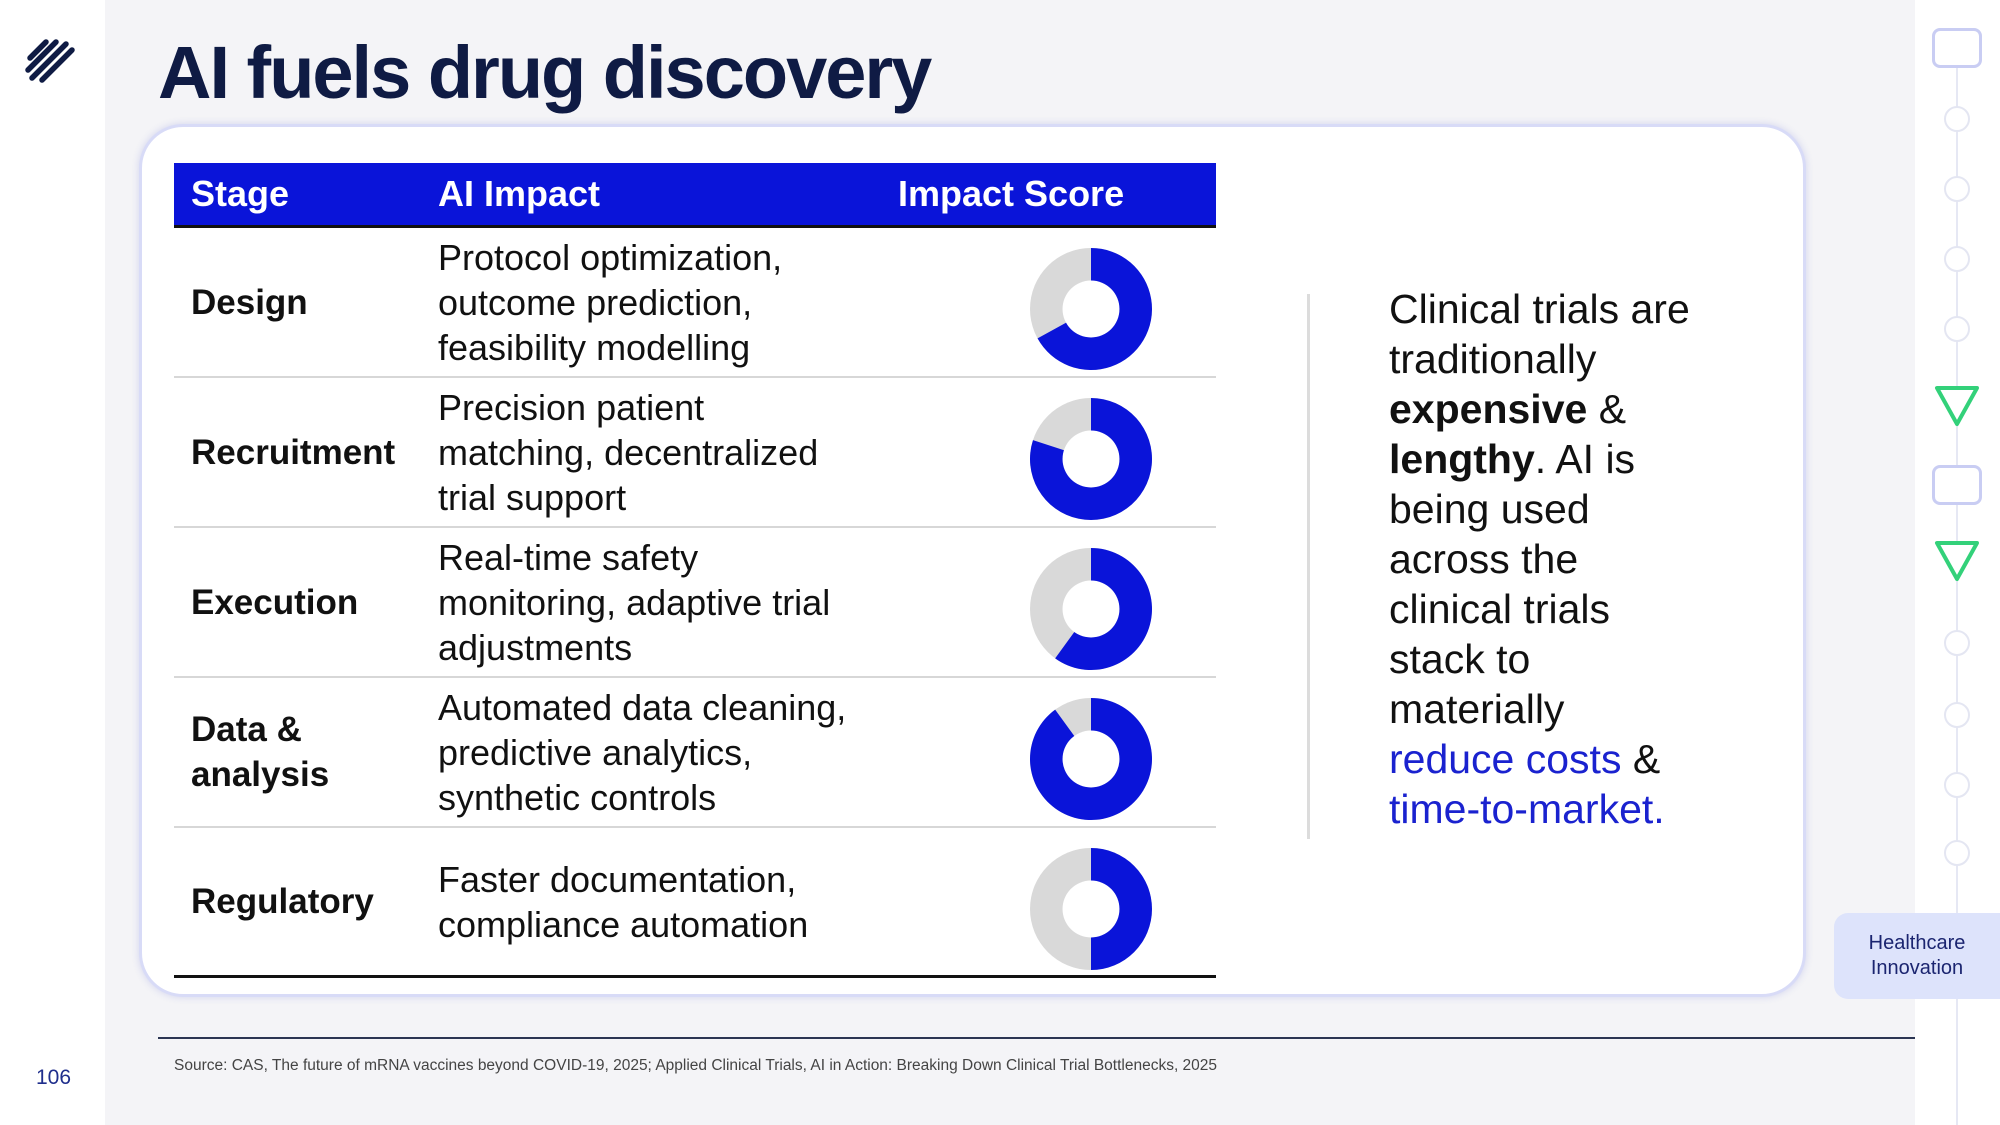 The height and width of the screenshot is (1125, 2000). What do you see at coordinates (595, 302) in the screenshot?
I see `impact-line: outcome prediction,` at bounding box center [595, 302].